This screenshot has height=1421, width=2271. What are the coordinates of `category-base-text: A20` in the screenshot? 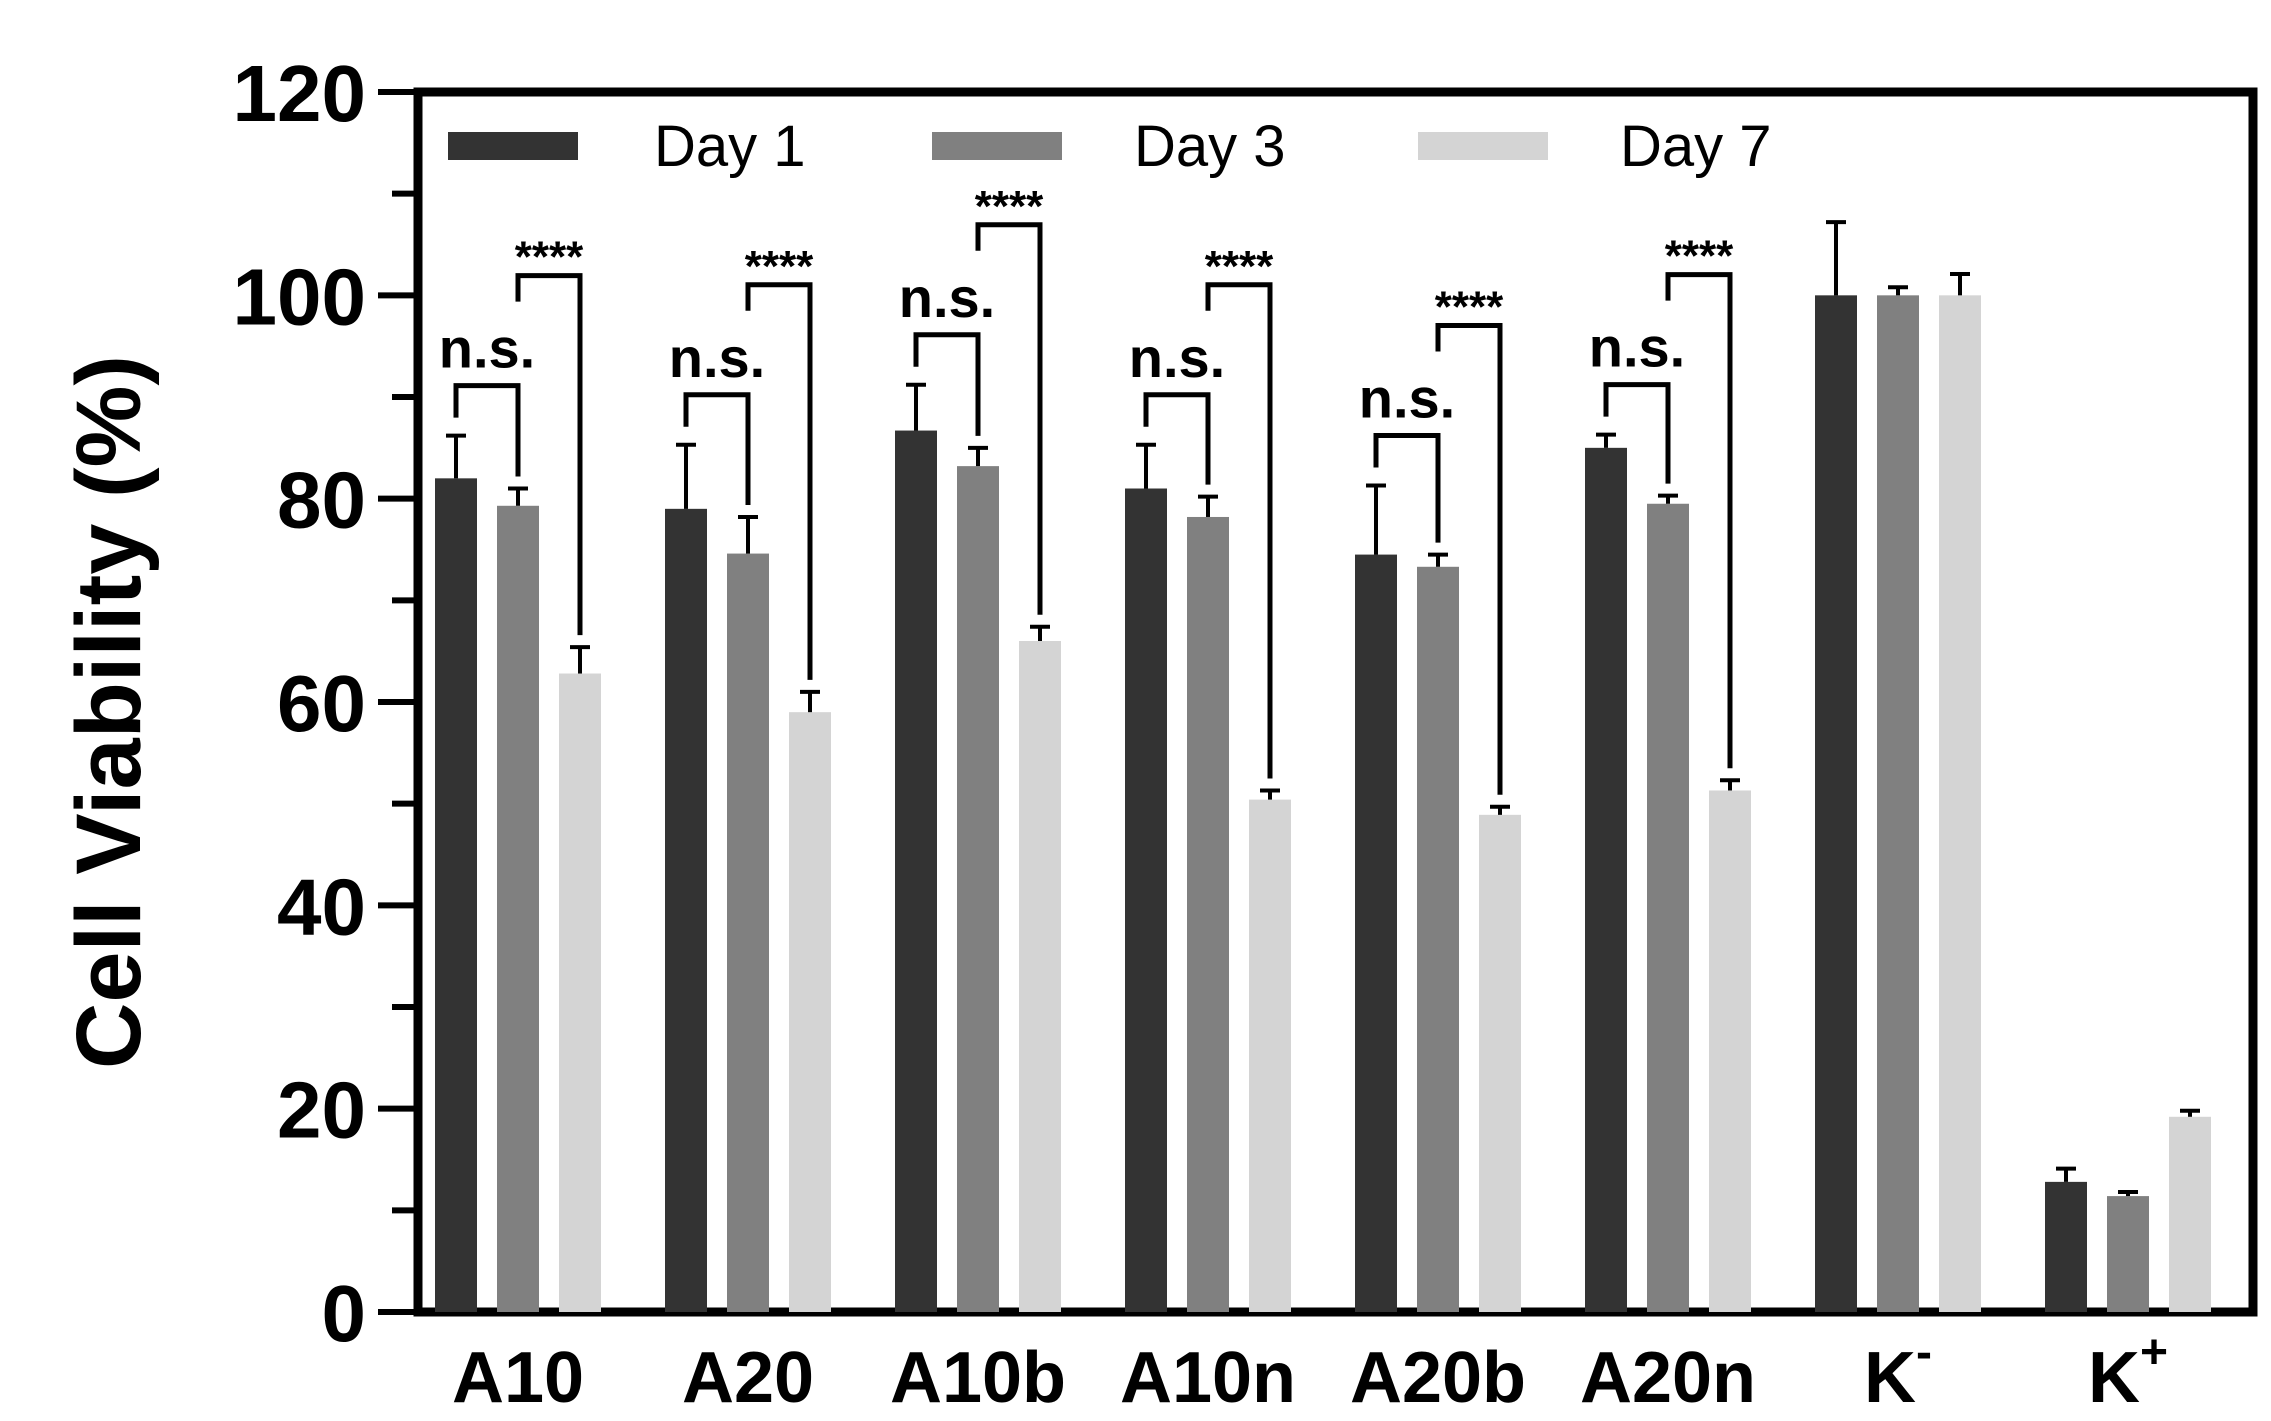 It's located at (748, 1378).